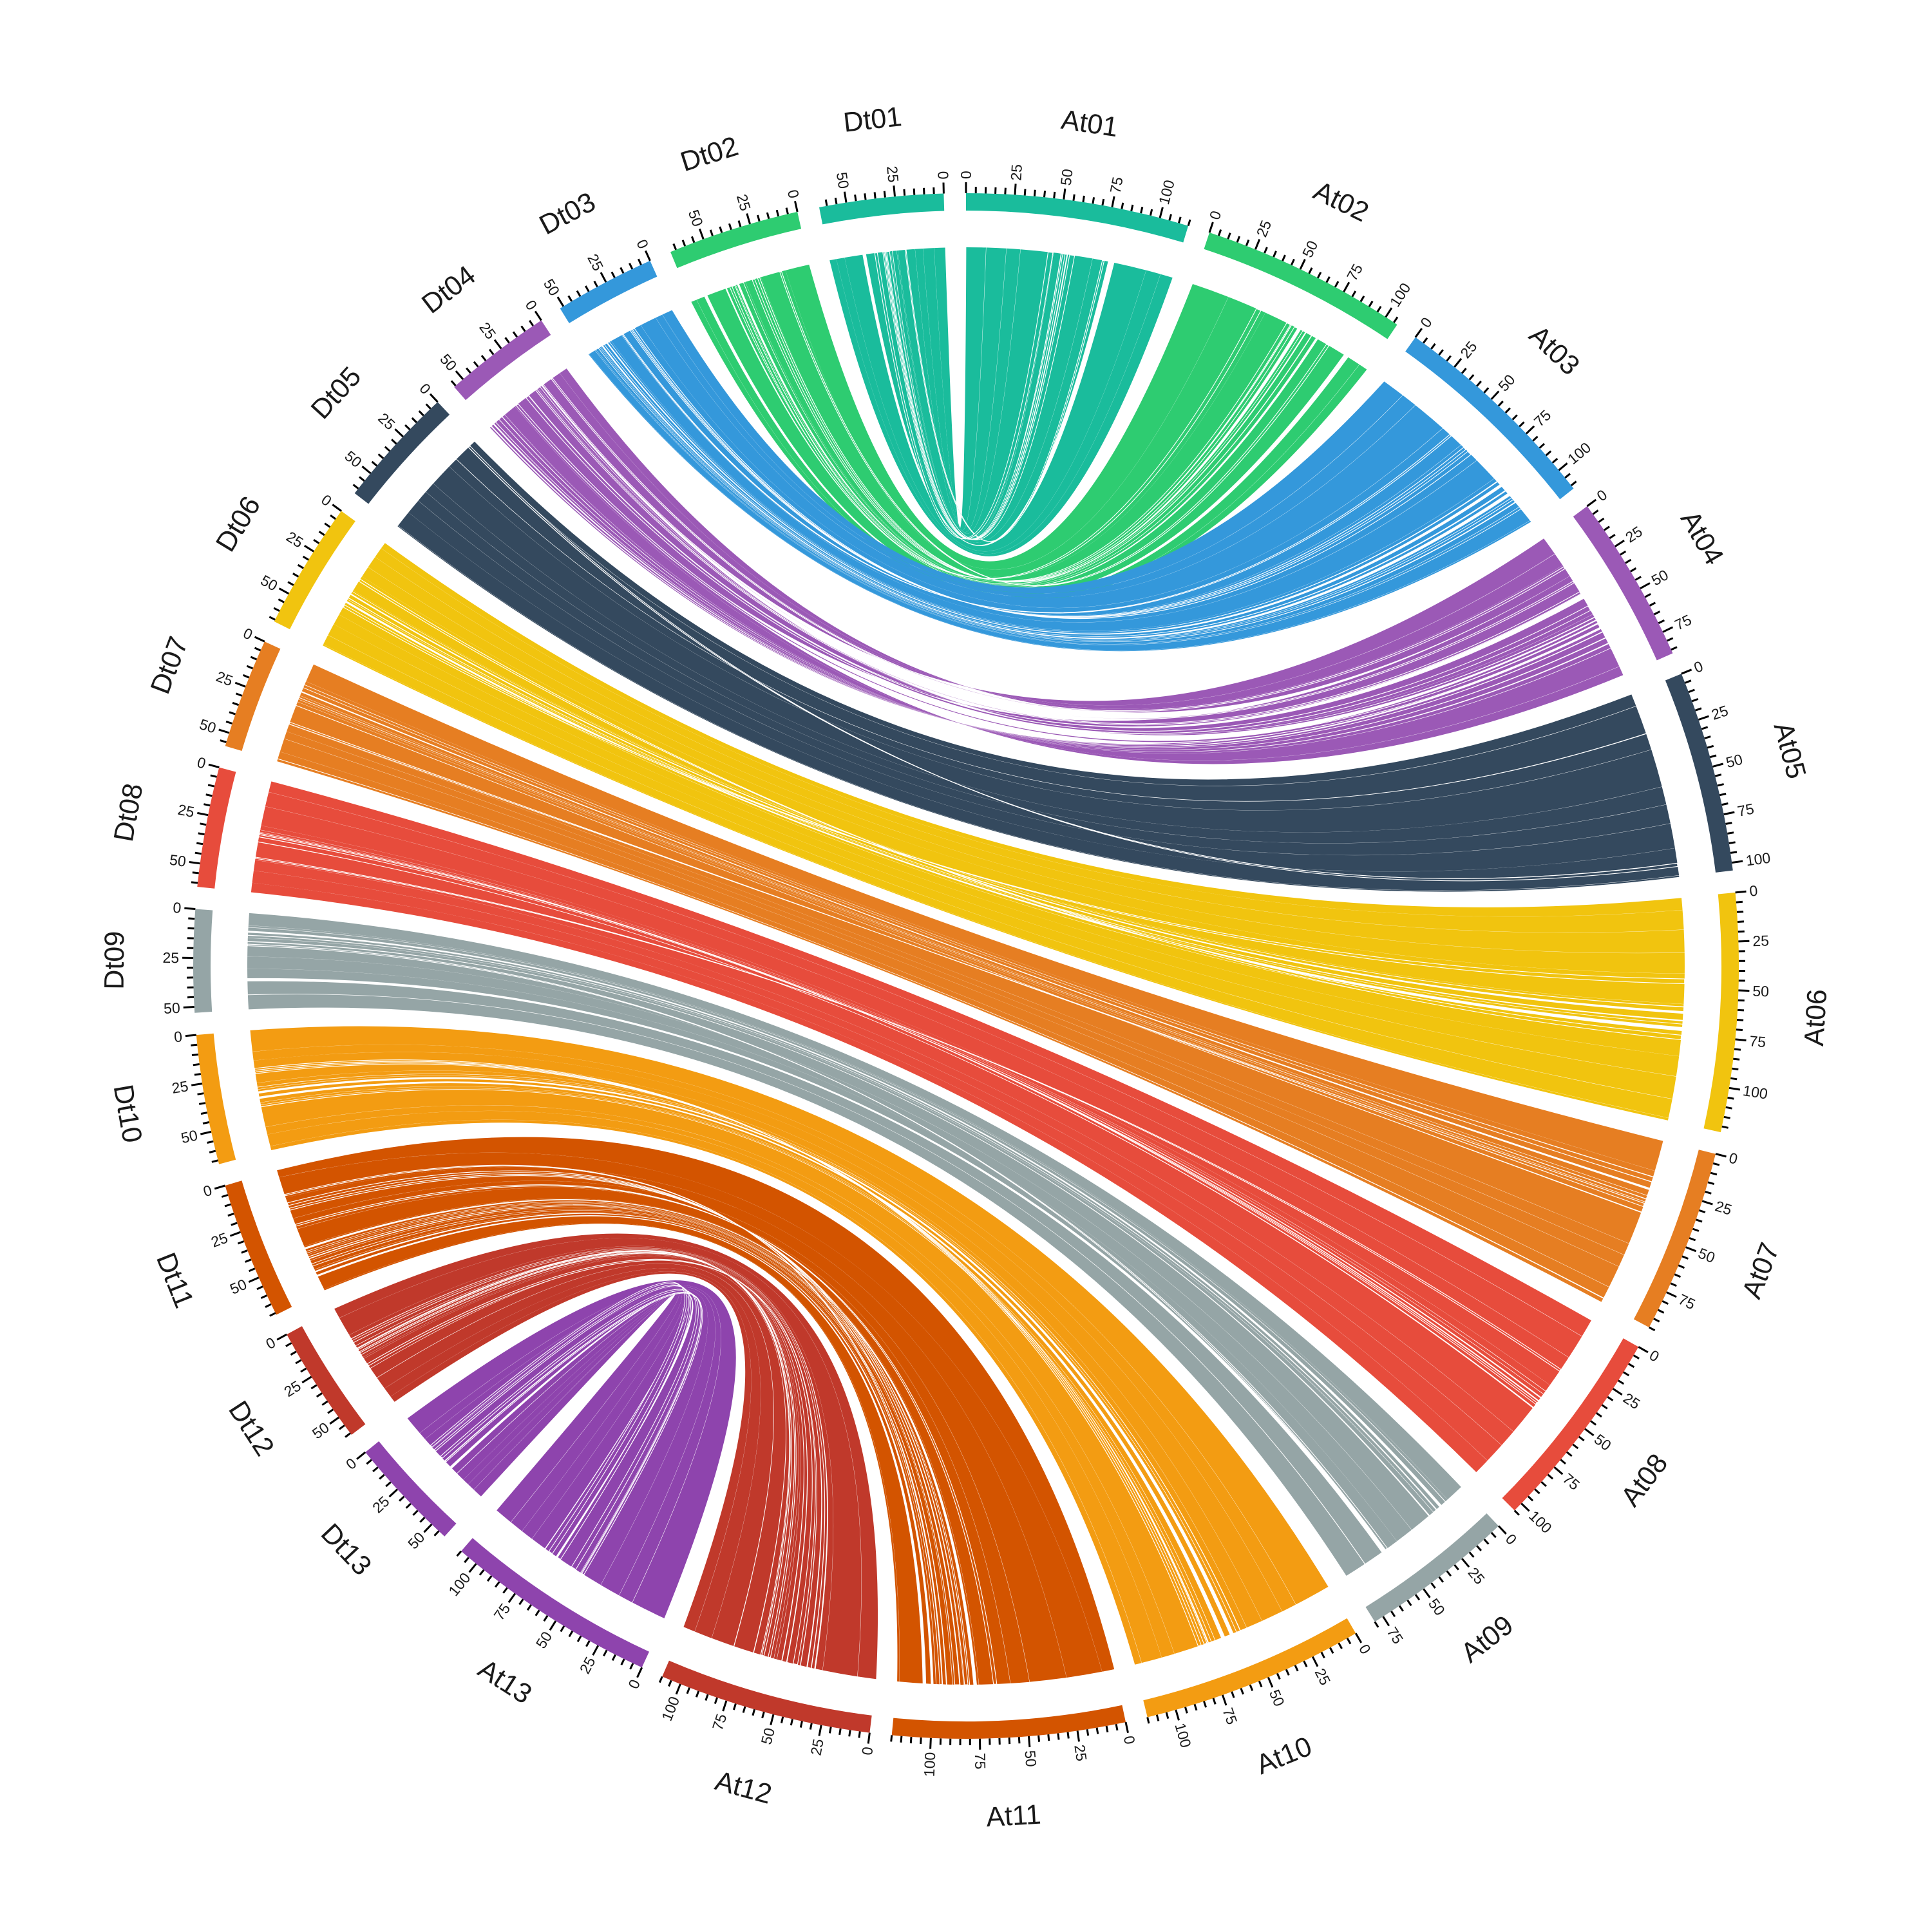 Image resolution: width=1932 pixels, height=1932 pixels. I want to click on svg-text: At06, so click(1816, 1018).